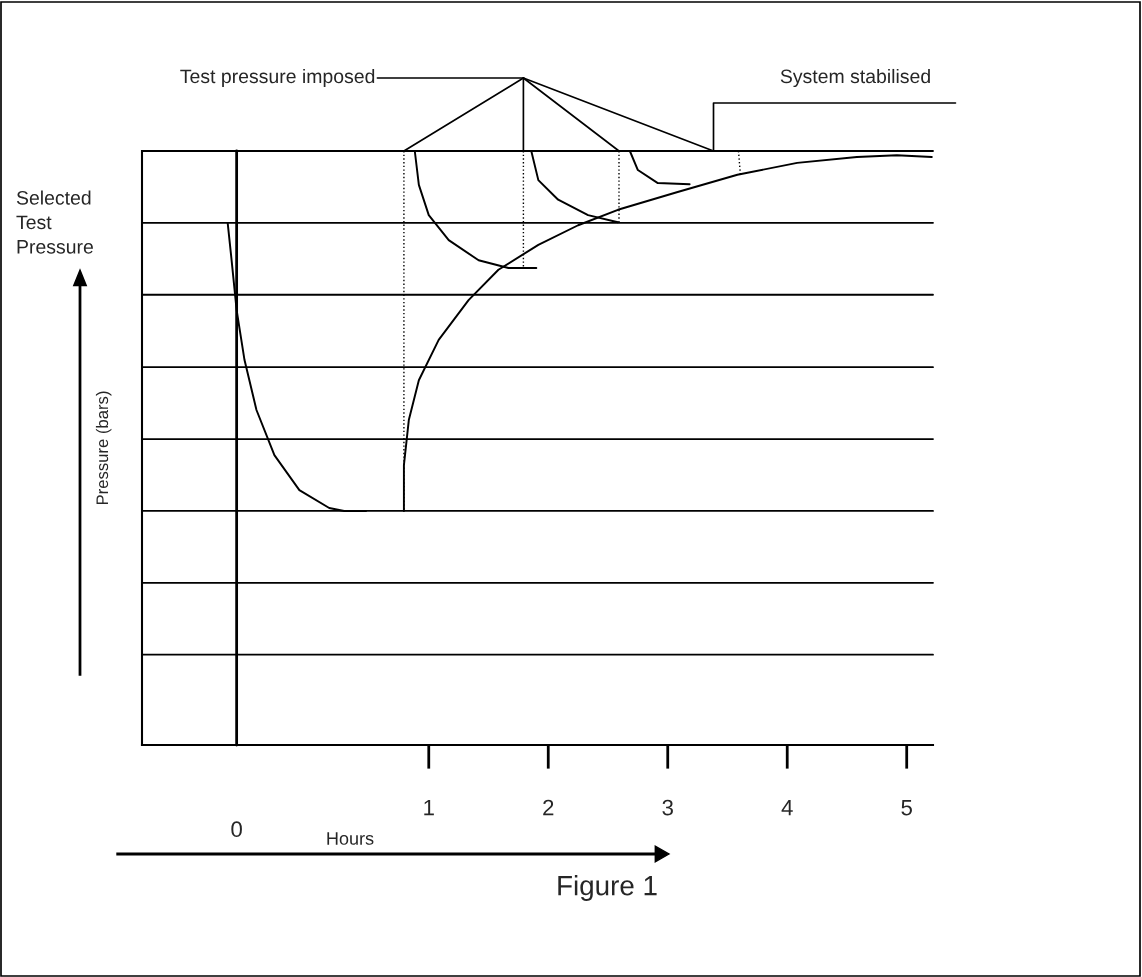 Image resolution: width=1142 pixels, height=977 pixels. Describe the element at coordinates (54, 222) in the screenshot. I see `text: Selected Test Pressure` at that location.